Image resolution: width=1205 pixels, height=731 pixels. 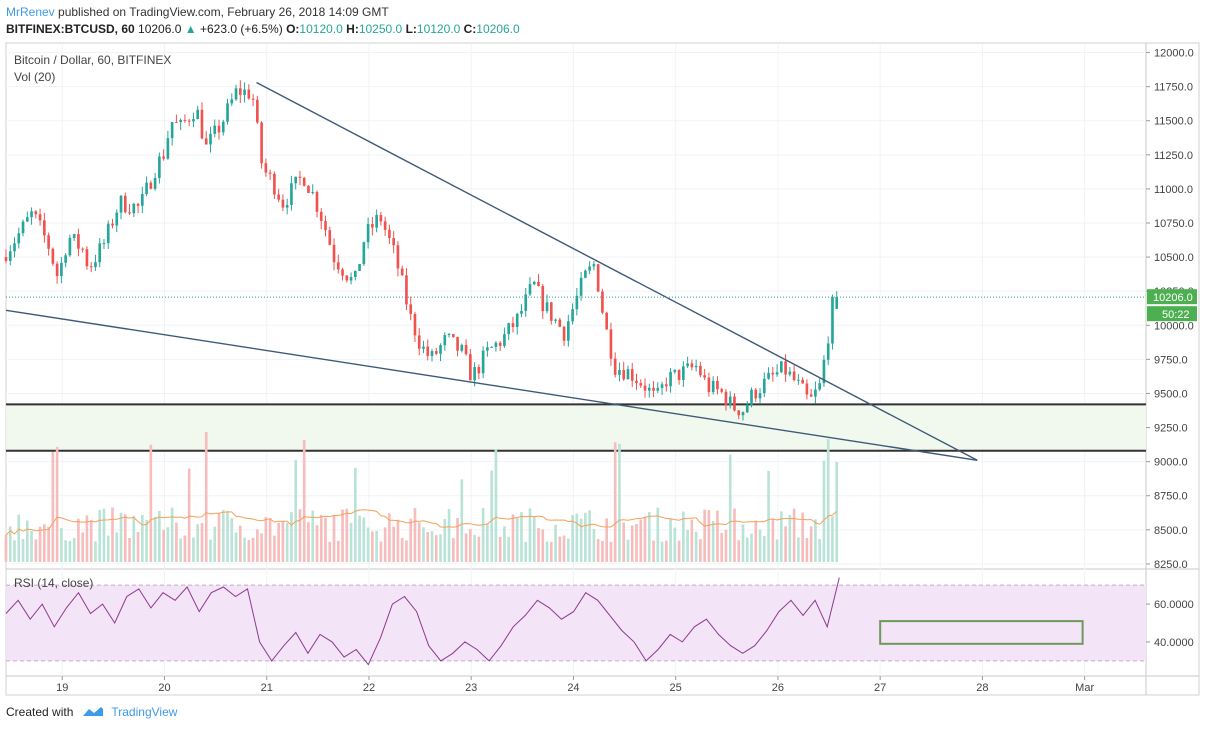 I want to click on rsi-rectangle-drawing, so click(x=981, y=632).